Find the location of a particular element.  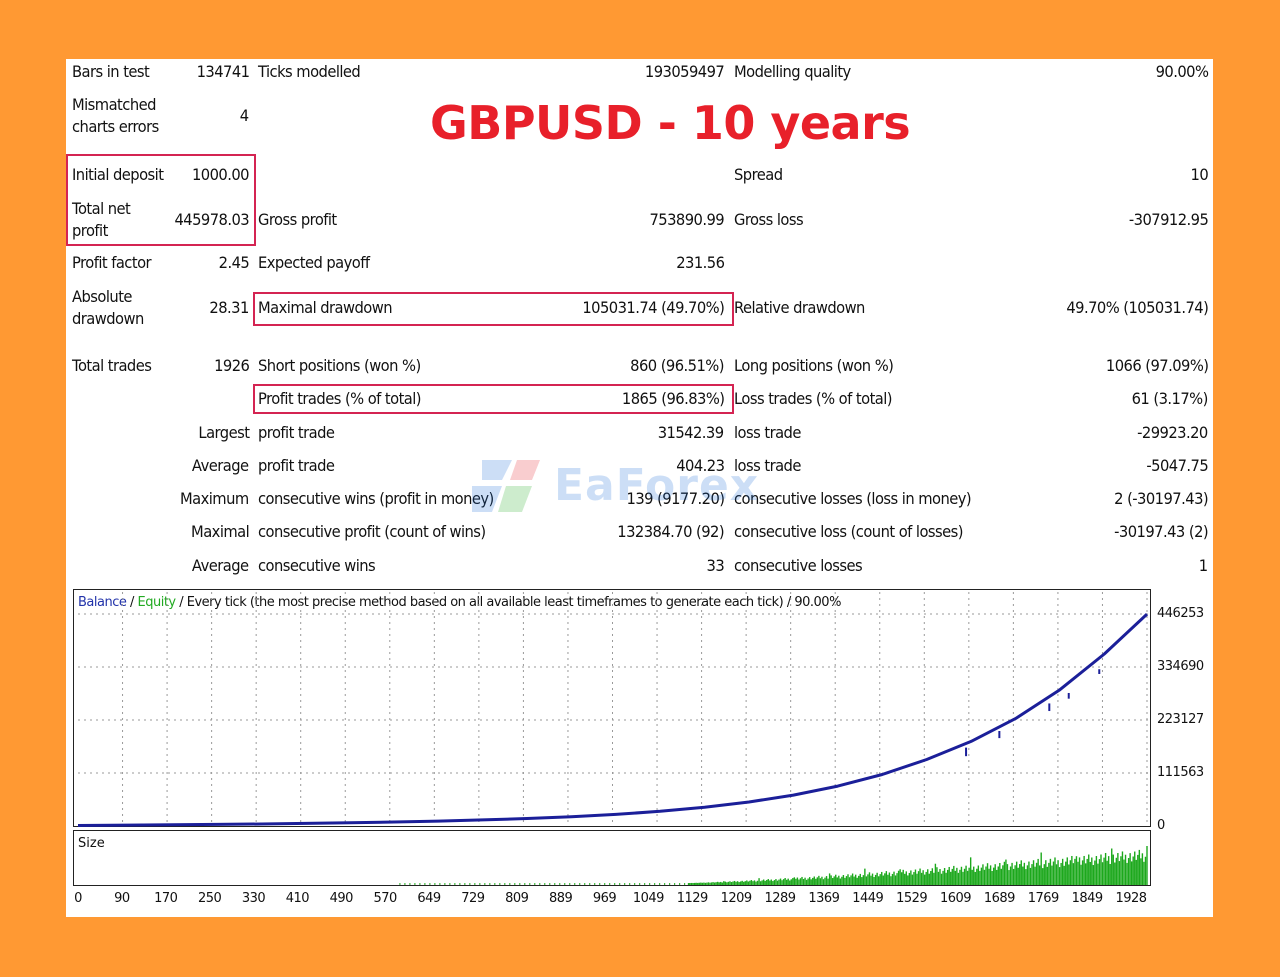

stat-value: 139 (9177.20) is located at coordinates (675, 498).